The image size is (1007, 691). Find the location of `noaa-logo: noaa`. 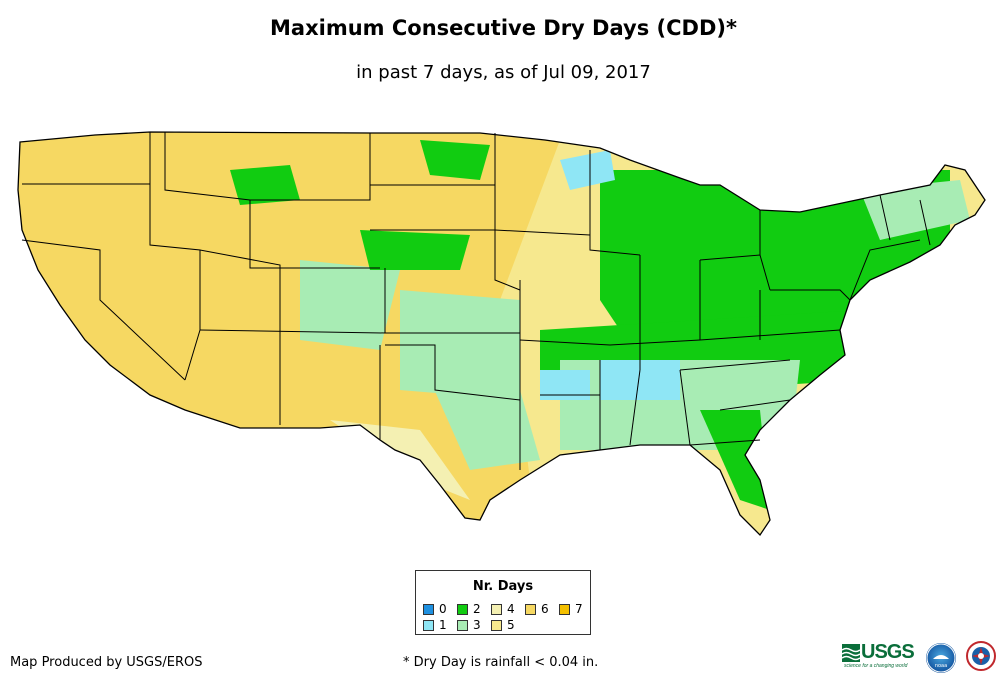

noaa-logo: noaa is located at coordinates (941, 658).